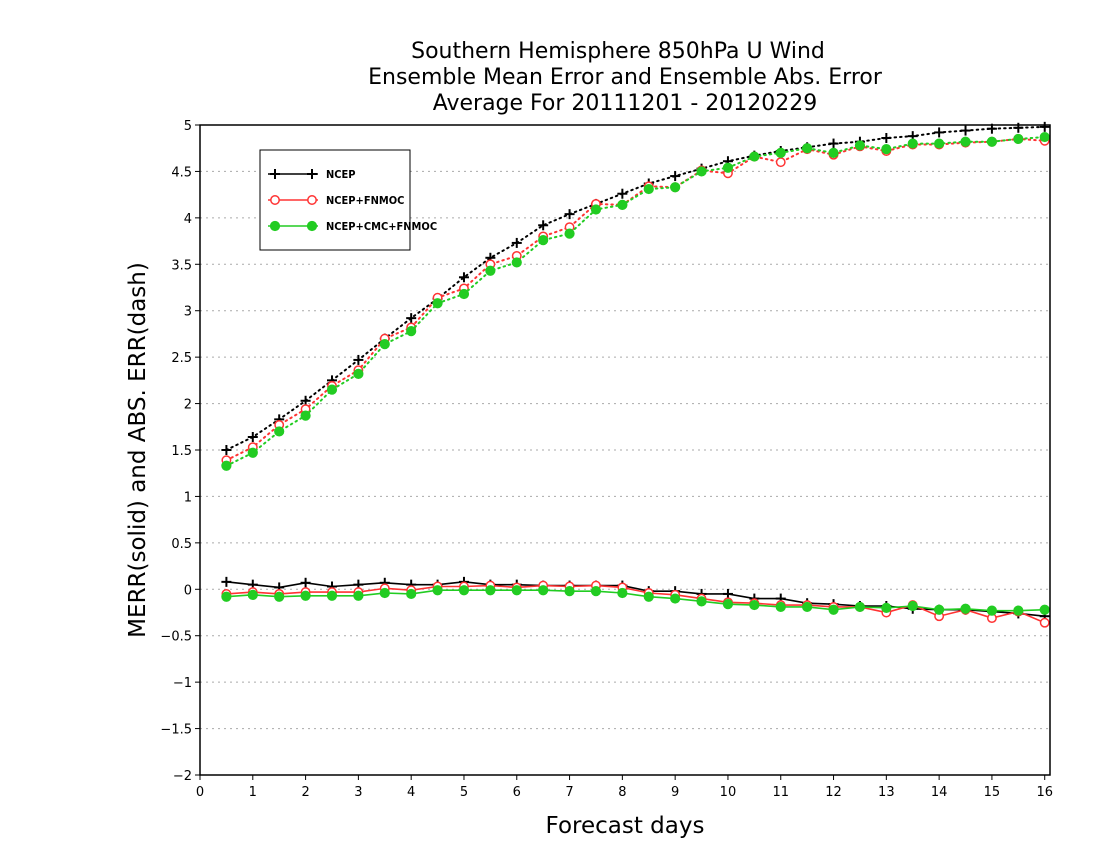 This screenshot has height=850, width=1100. I want to click on x-tick-label: 1, so click(253, 792).